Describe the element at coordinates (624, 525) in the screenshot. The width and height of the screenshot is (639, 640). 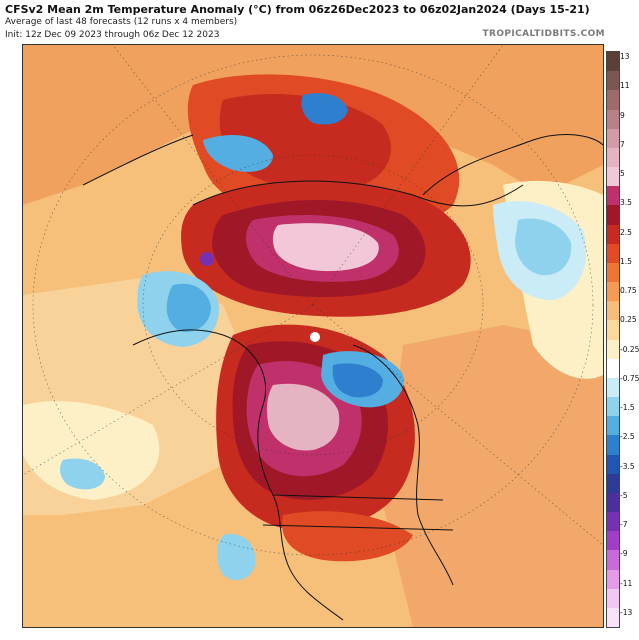
I see `colorbar-tick-label: -7` at that location.